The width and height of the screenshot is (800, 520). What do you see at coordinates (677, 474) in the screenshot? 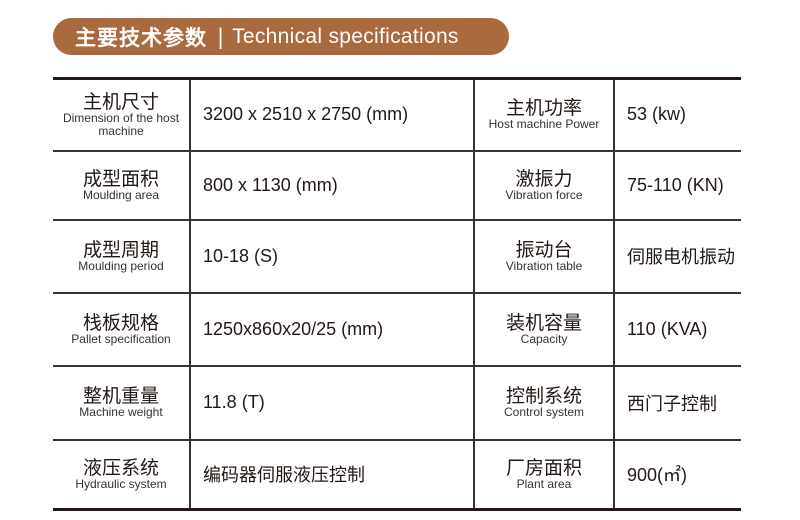
I see `spec-value: 900(㎡)` at bounding box center [677, 474].